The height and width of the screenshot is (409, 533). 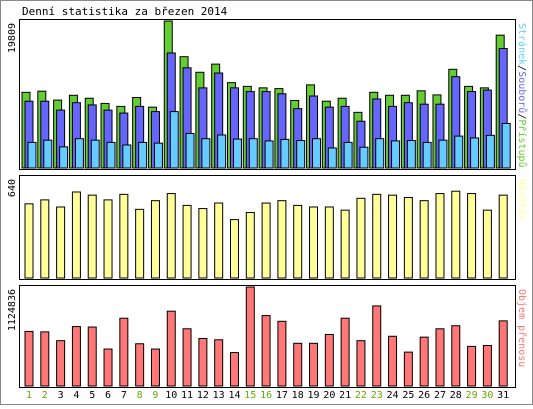 What do you see at coordinates (250, 395) in the screenshot?
I see `day-label-15: 15` at bounding box center [250, 395].